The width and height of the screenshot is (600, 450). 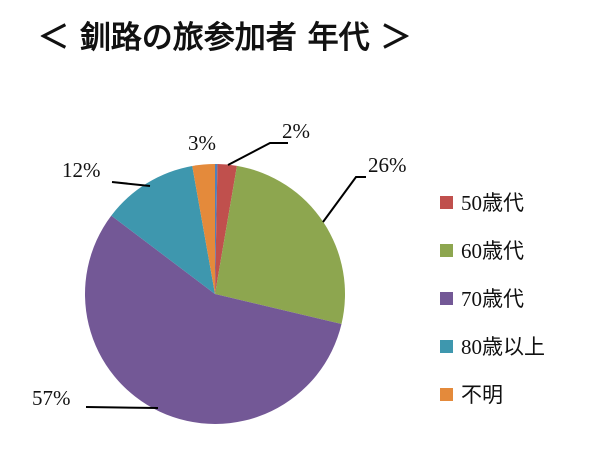 I want to click on legend-item-unknown: 不明, so click(x=492, y=394).